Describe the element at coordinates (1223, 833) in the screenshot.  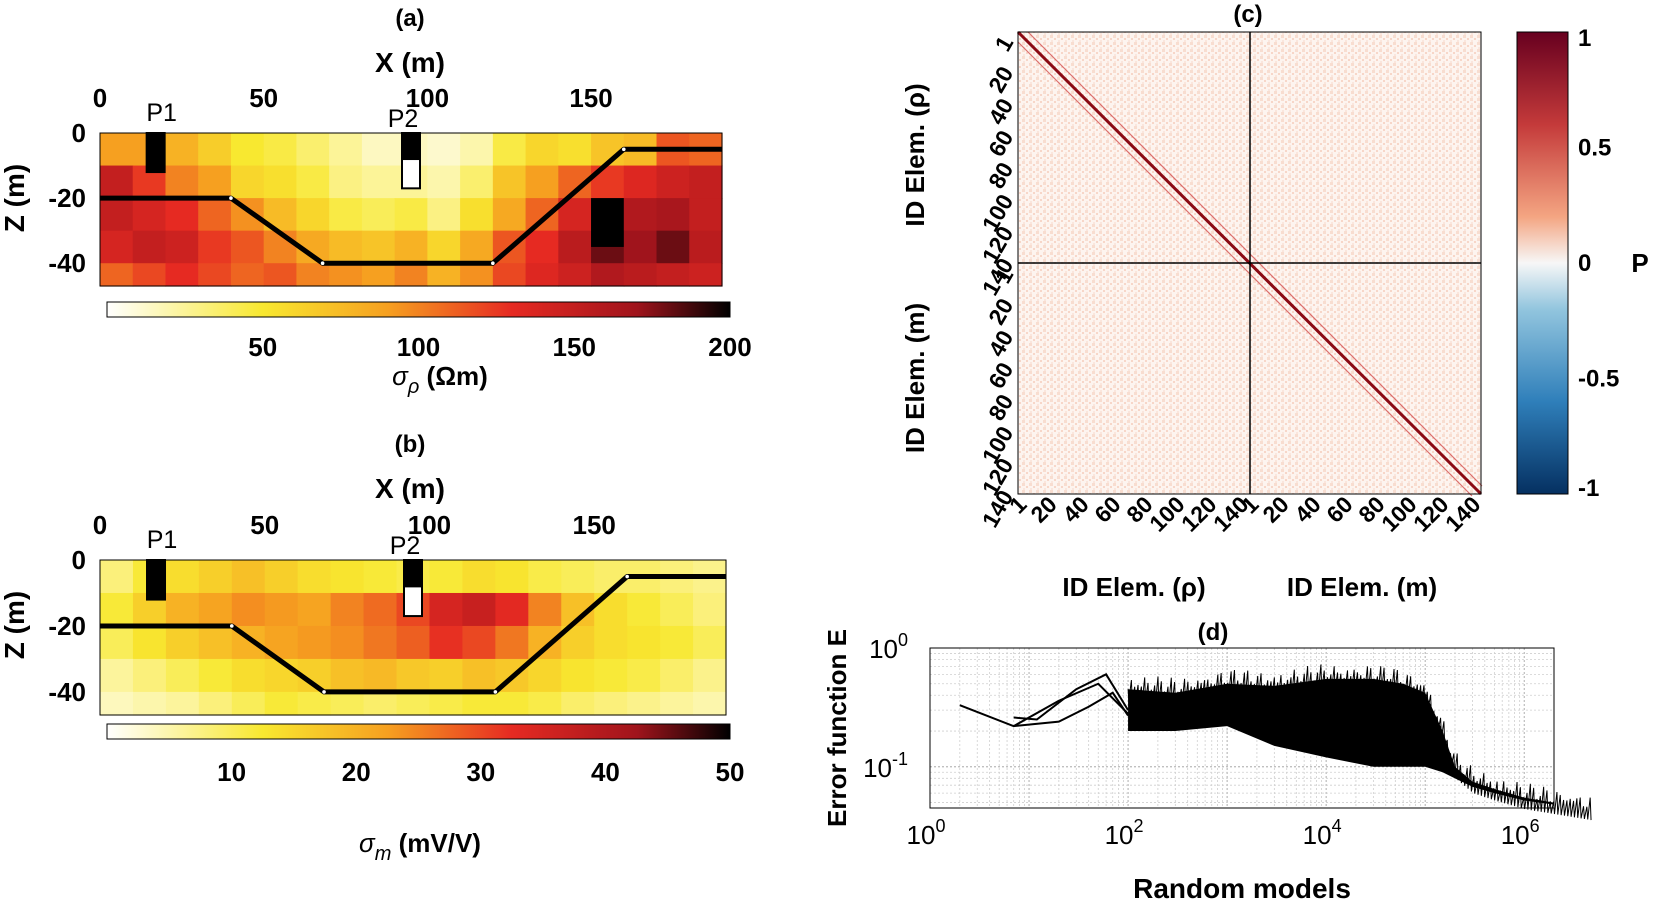
I see `panel-d-x-tick-labels: 100 102 104 106` at that location.